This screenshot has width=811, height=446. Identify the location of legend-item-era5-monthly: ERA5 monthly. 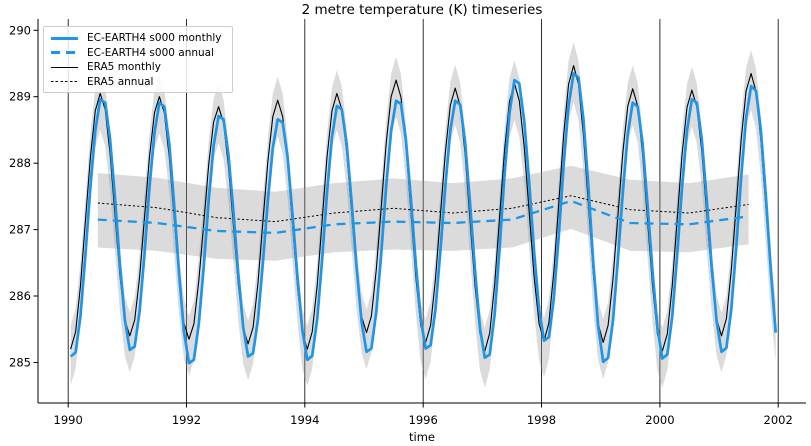
(138, 67).